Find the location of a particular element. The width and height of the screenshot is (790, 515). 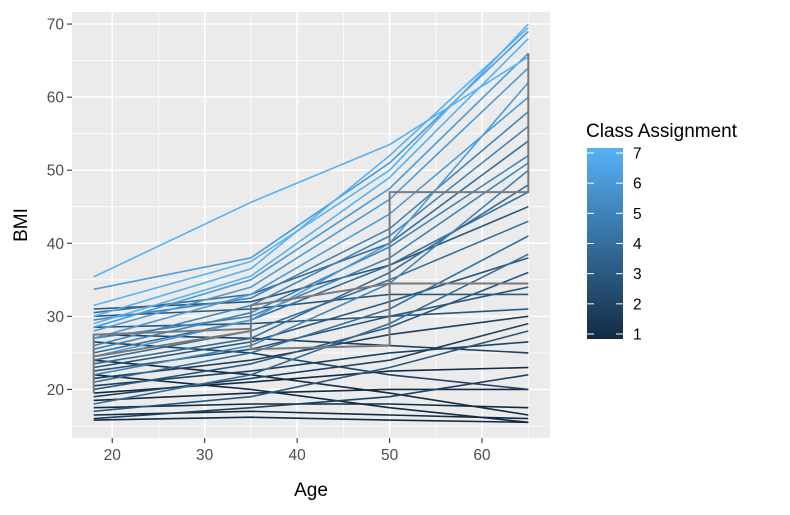

y-tick-label: 70 is located at coordinates (56, 25).